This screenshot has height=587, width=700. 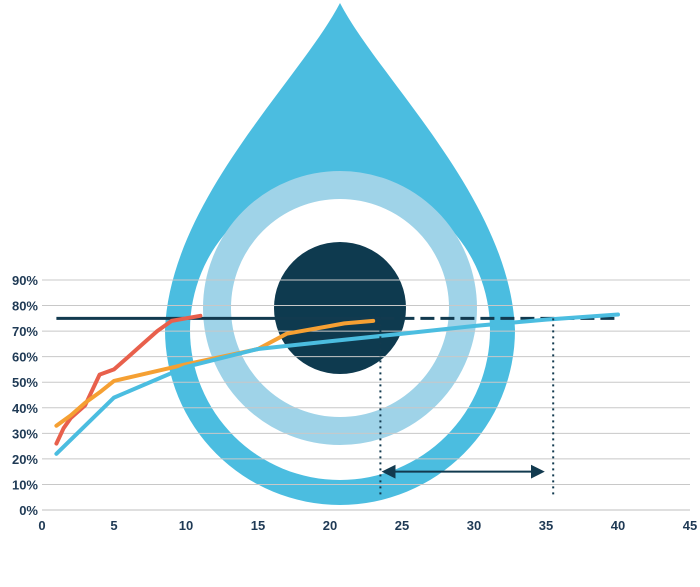 I want to click on y-tick-label: 70%, so click(x=25, y=331).